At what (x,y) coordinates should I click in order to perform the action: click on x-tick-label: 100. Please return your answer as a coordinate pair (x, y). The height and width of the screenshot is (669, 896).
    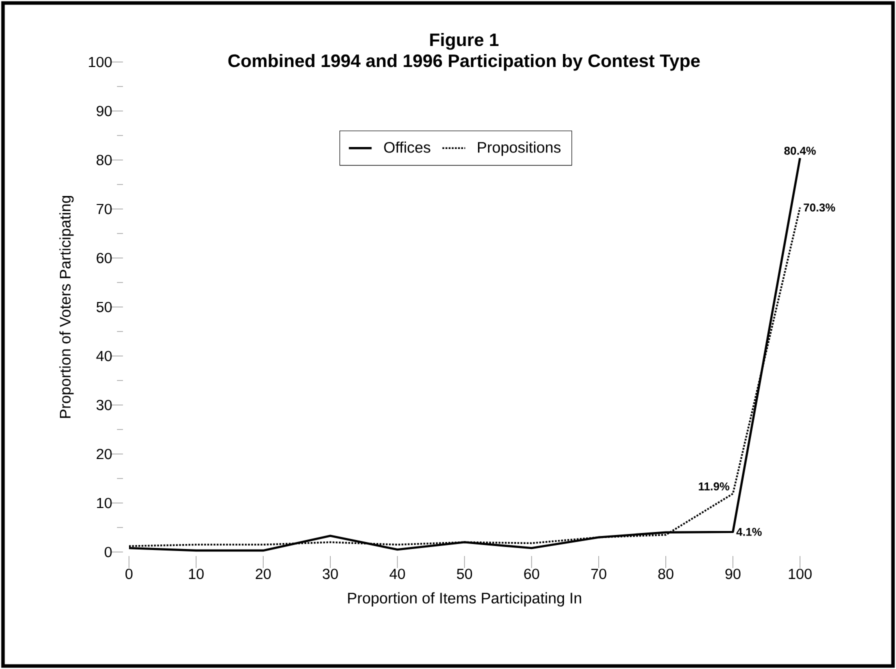
    Looking at the image, I should click on (800, 574).